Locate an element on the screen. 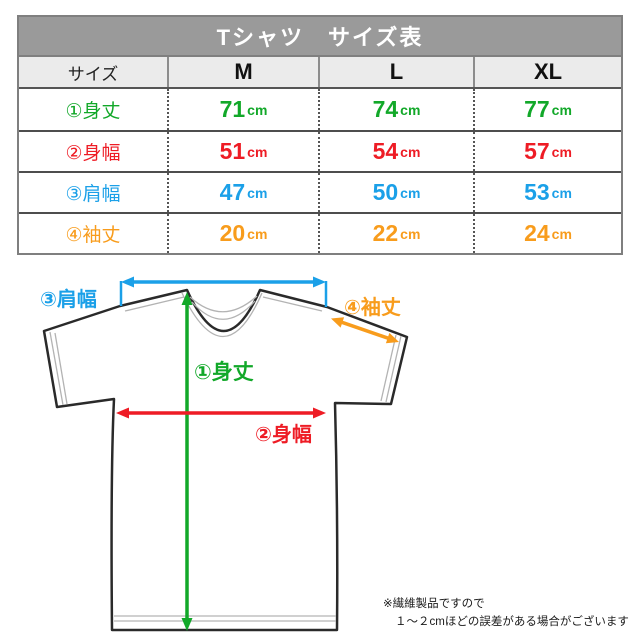  table-row-shoulder-width: ③肩幅 47 cm 50 cm 53 cm is located at coordinates (320, 191).